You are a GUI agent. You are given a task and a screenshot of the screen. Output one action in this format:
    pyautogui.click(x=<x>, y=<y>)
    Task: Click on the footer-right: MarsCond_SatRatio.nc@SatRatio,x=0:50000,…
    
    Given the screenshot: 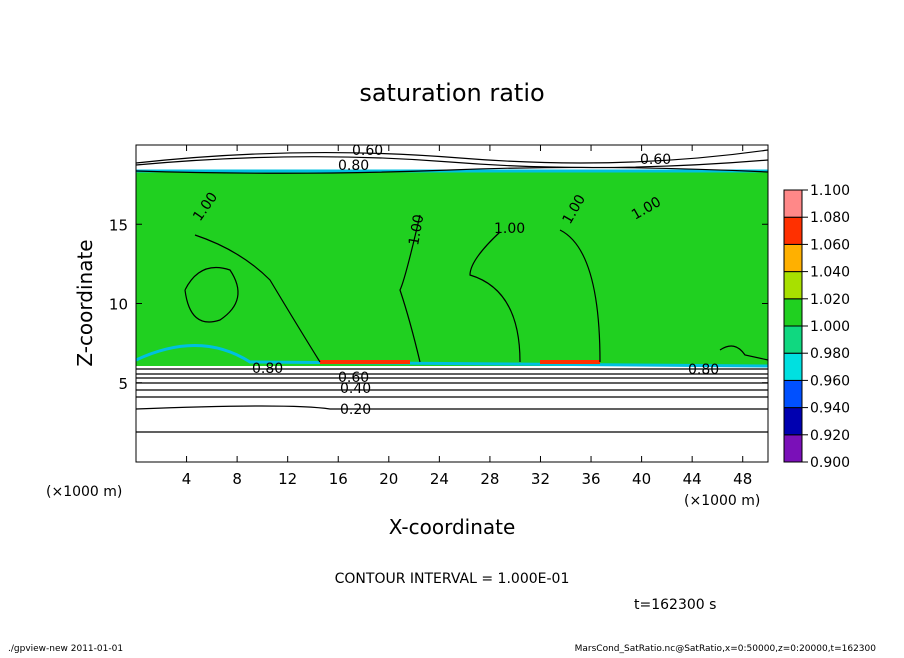 What is the action you would take?
    pyautogui.click(x=726, y=649)
    